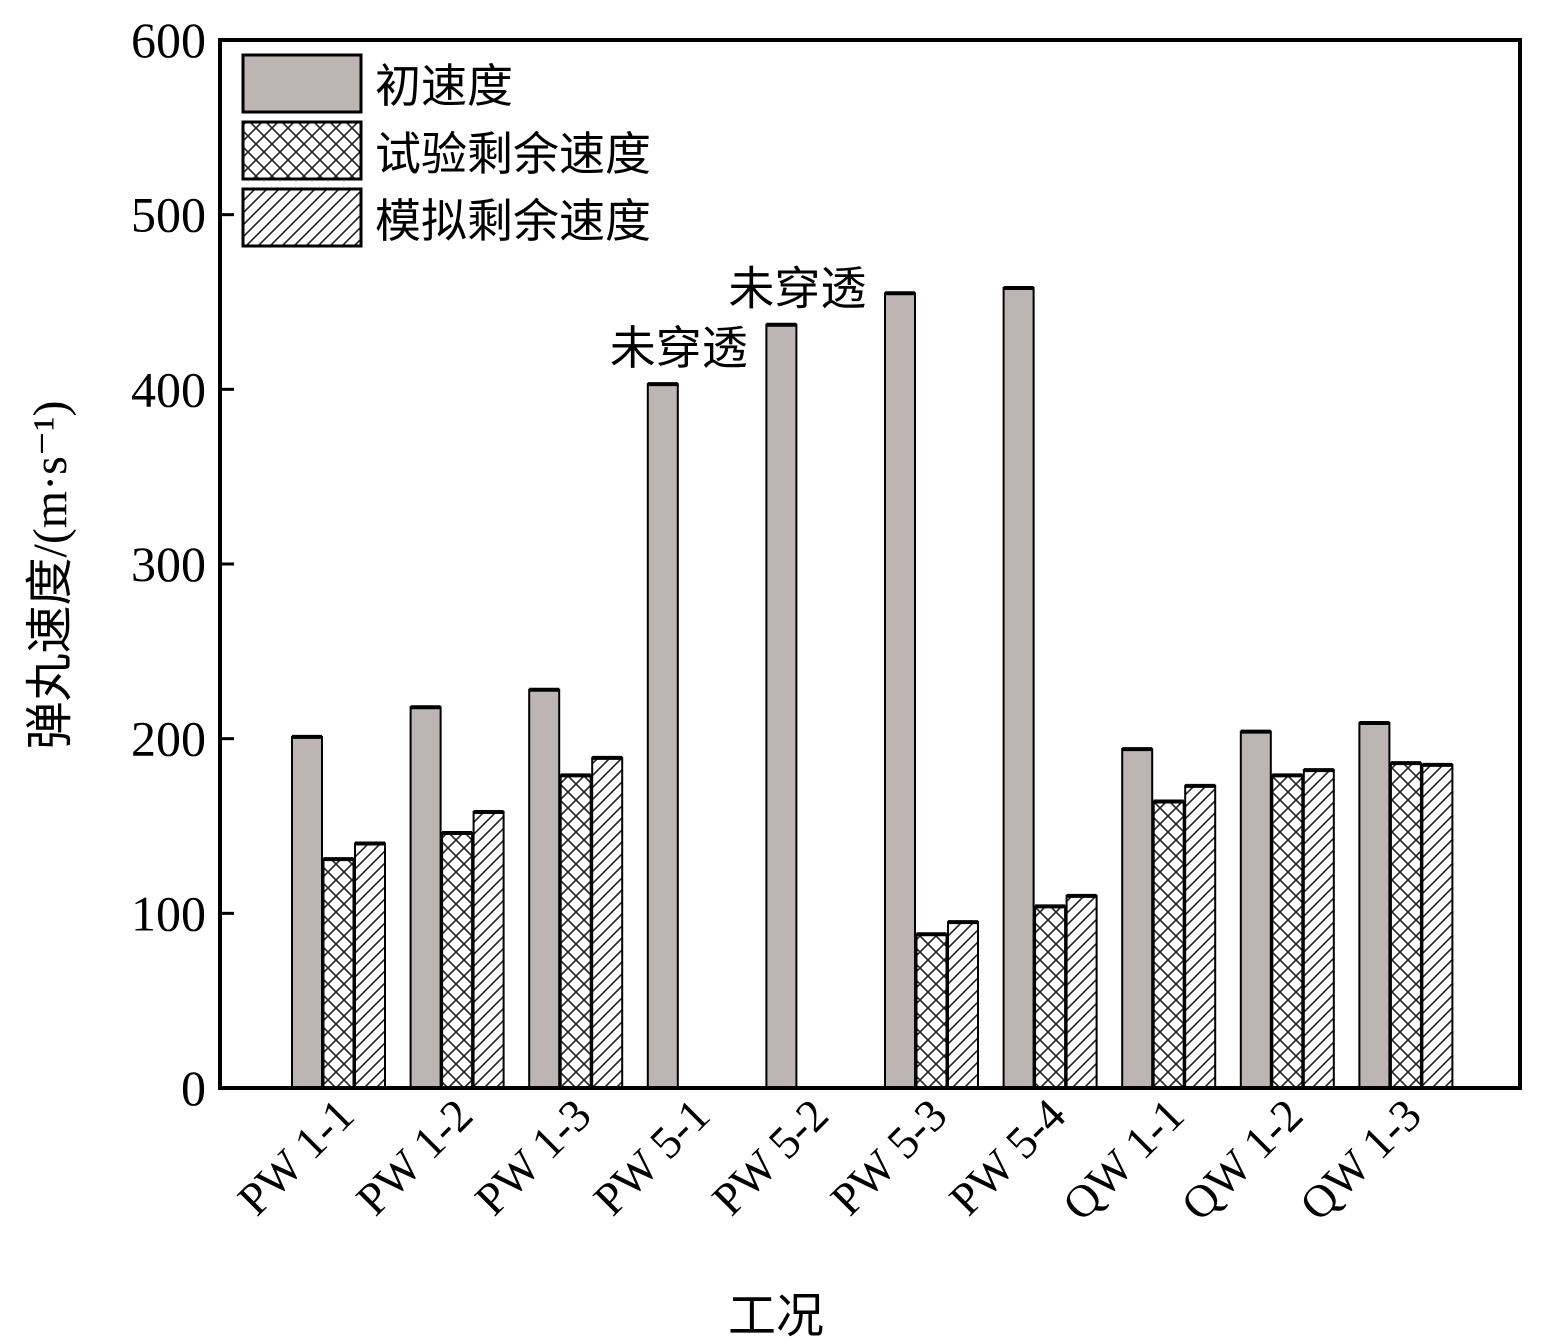 This screenshot has width=1547, height=1344. What do you see at coordinates (302, 83) in the screenshot?
I see `legend-swatch-initial` at bounding box center [302, 83].